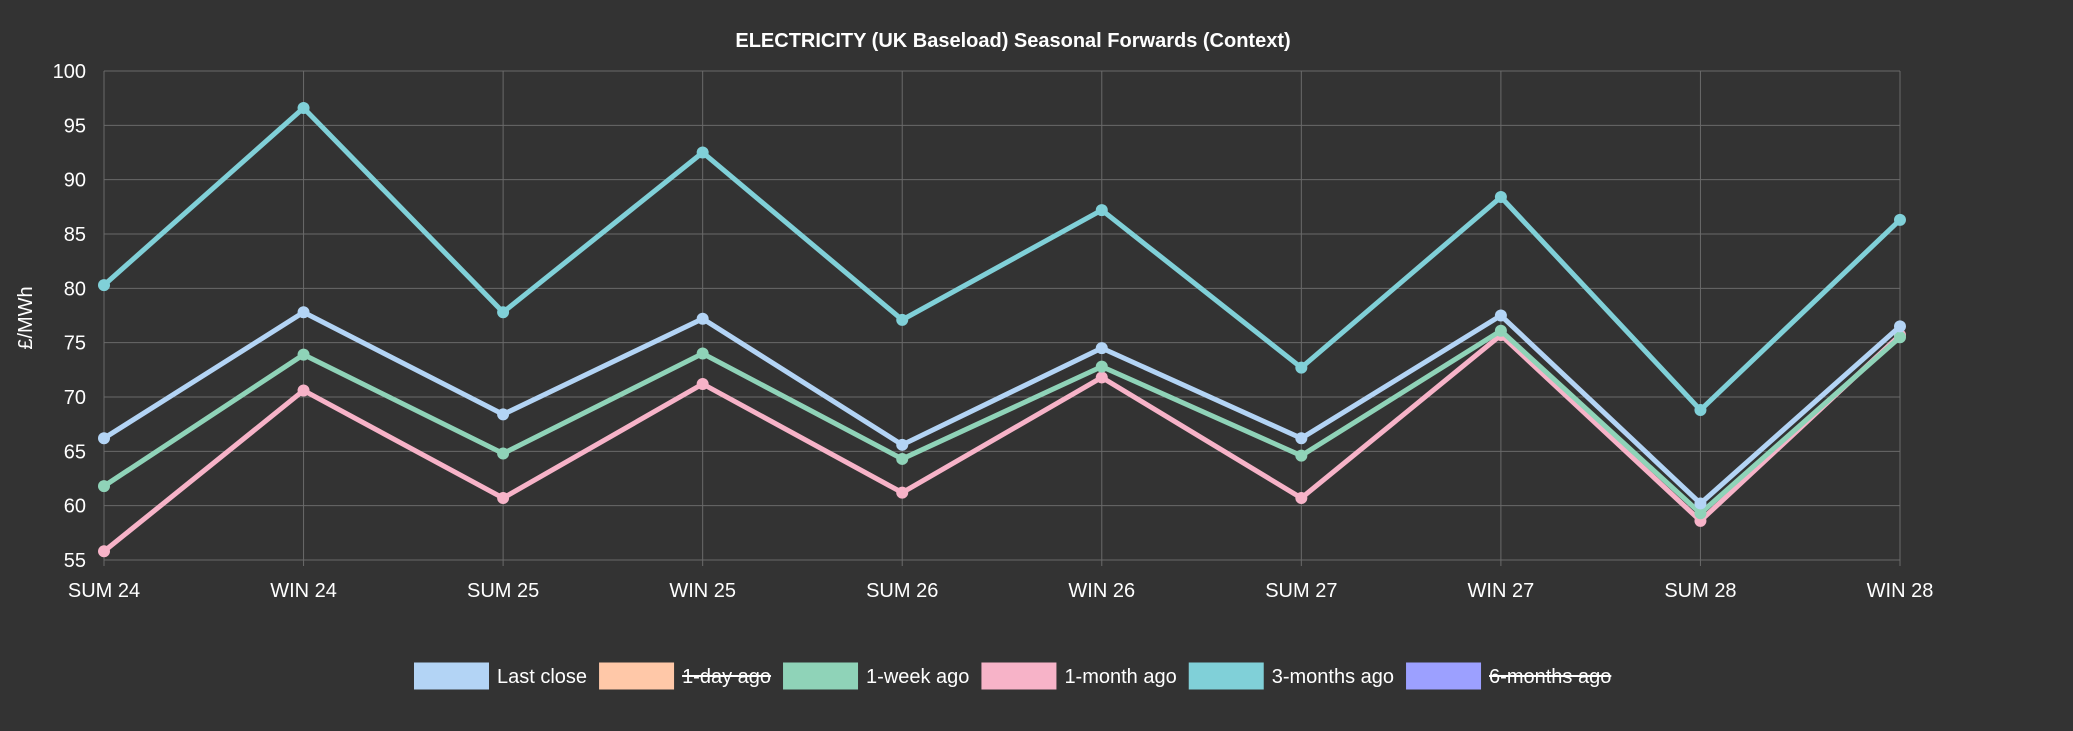 The image size is (2073, 731). I want to click on y-tick-label: 60, so click(75, 507).